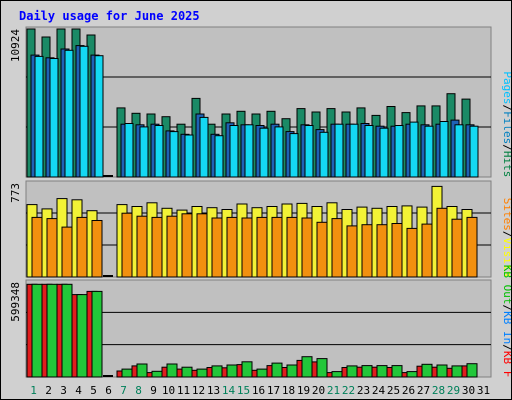 This screenshot has width=512, height=400. Describe the element at coordinates (483, 390) in the screenshot. I see `x-tick-label: 31` at that location.